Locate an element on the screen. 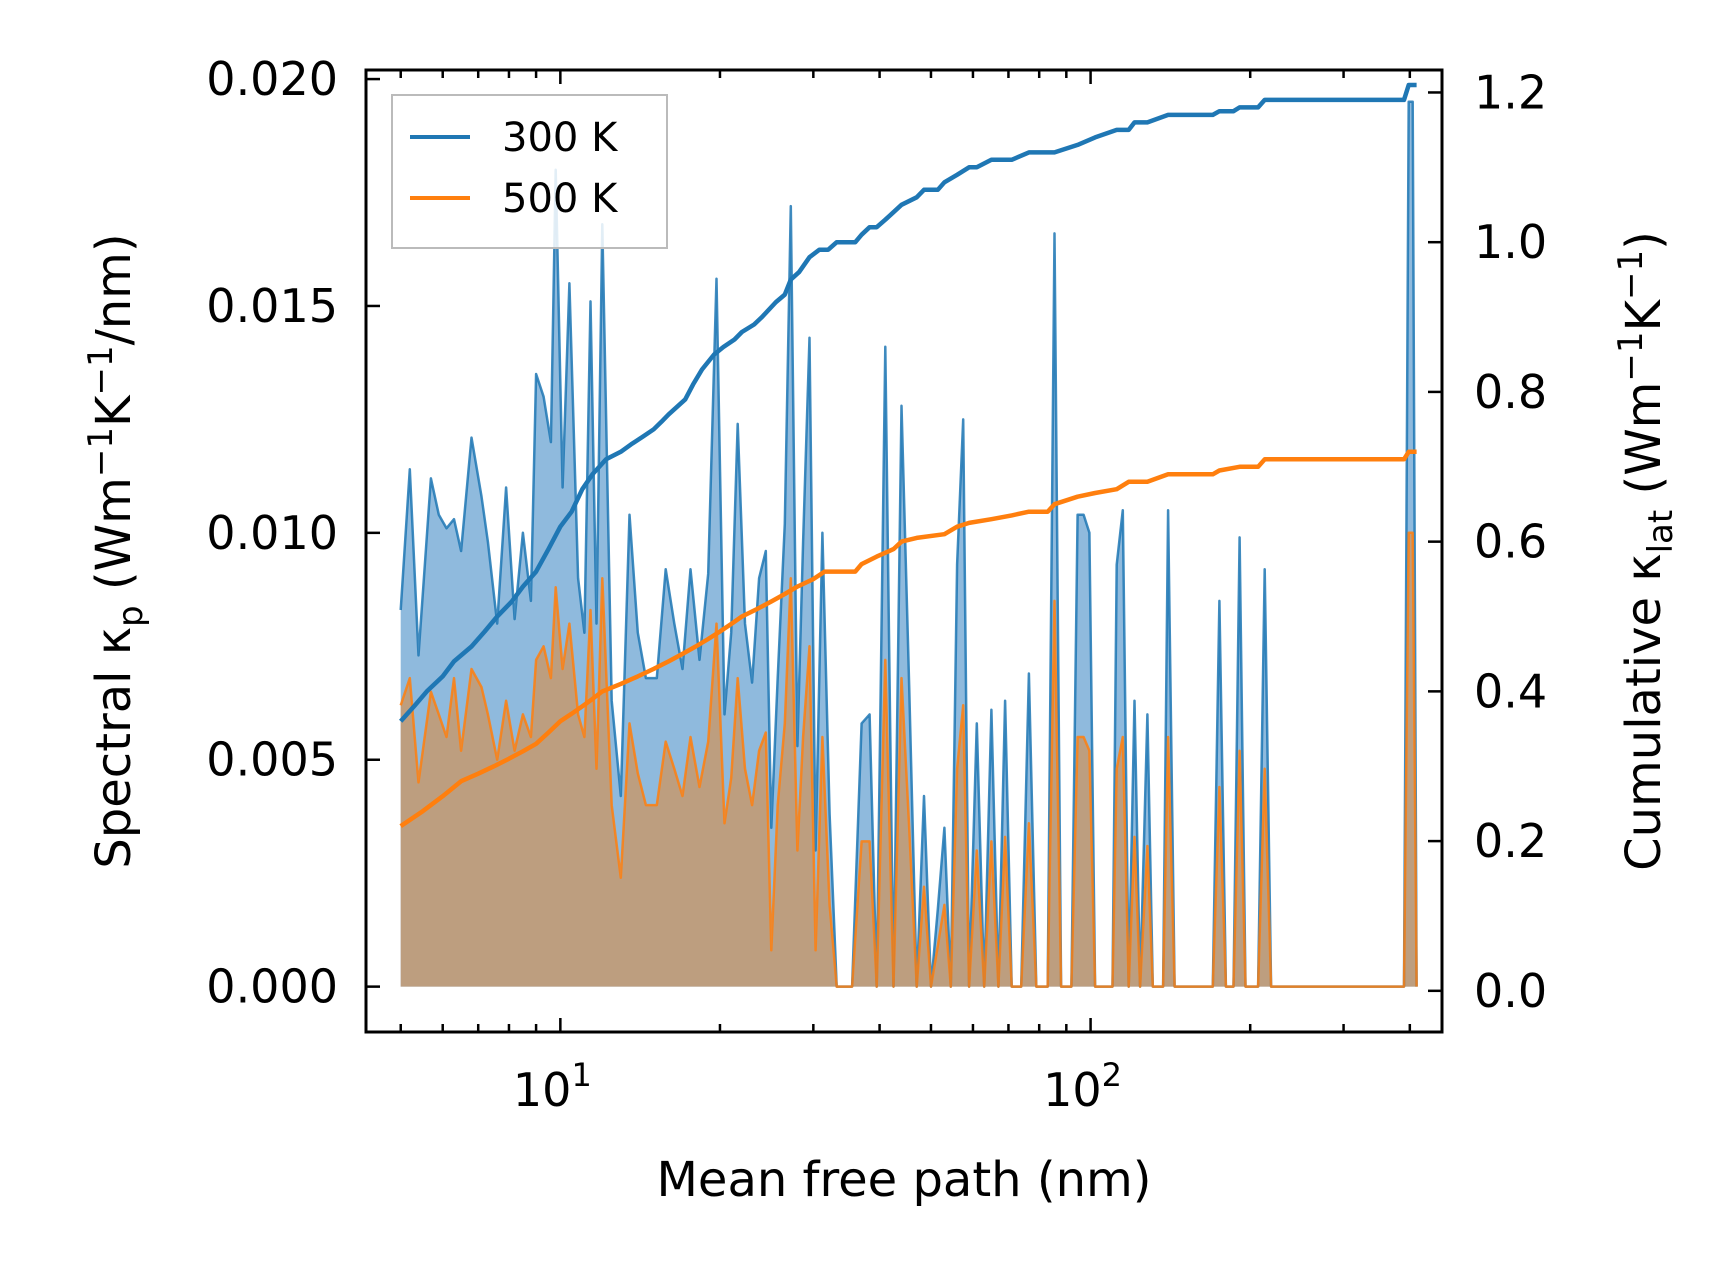 This screenshot has width=1716, height=1264. legend-box is located at coordinates (529, 171).